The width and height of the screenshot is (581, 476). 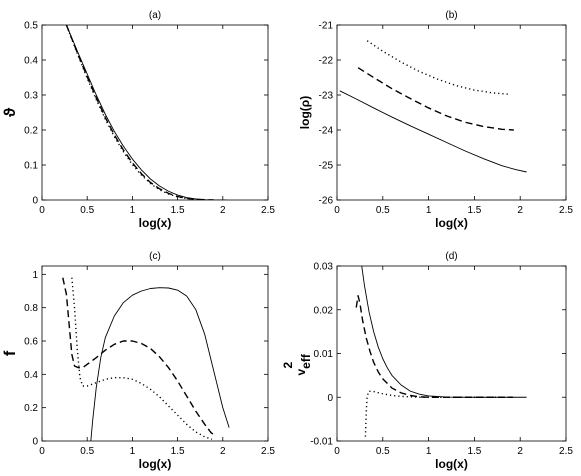 I want to click on y-tick-label: -26, so click(x=326, y=201).